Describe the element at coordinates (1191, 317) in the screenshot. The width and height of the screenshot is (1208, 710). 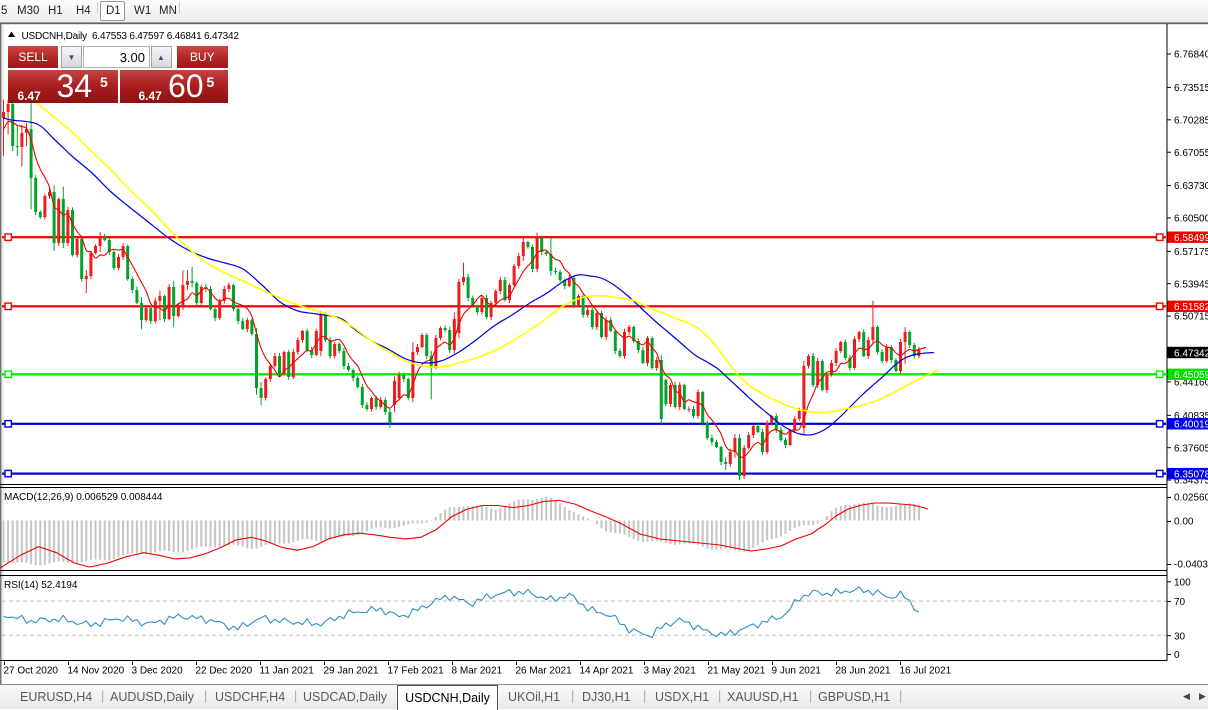
I see `svg-text: 6.50715` at that location.